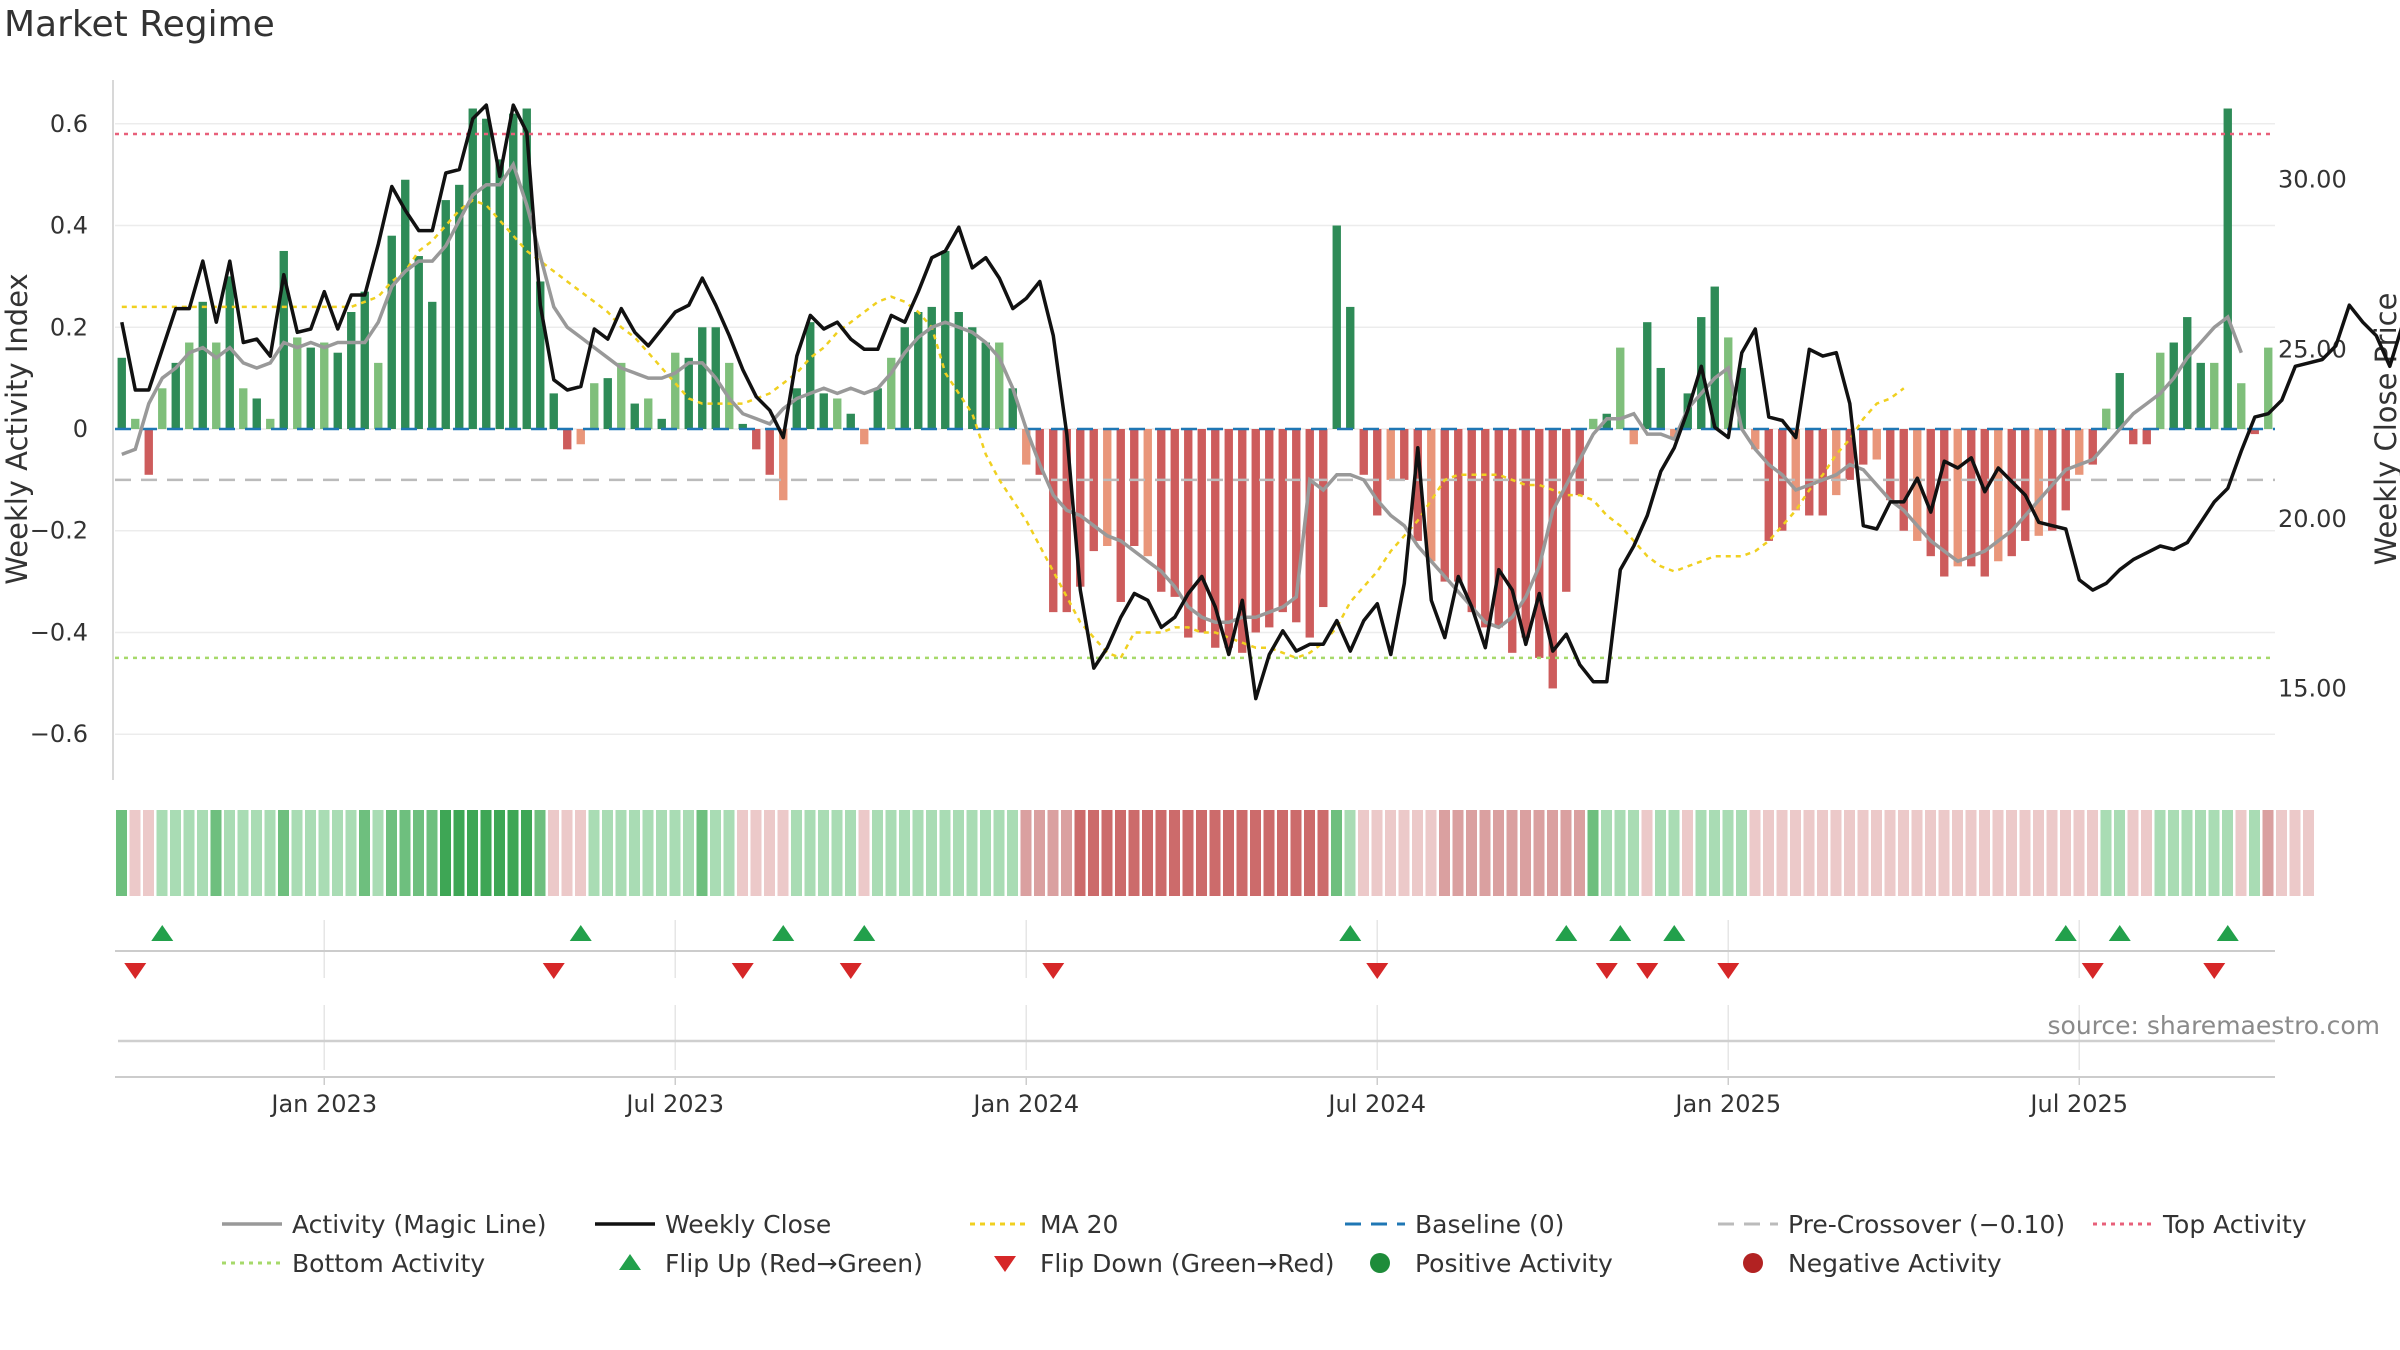 The image size is (2400, 1350). Describe the element at coordinates (1376, 1104) in the screenshot. I see `x-tick-label: Jul 2024` at that location.